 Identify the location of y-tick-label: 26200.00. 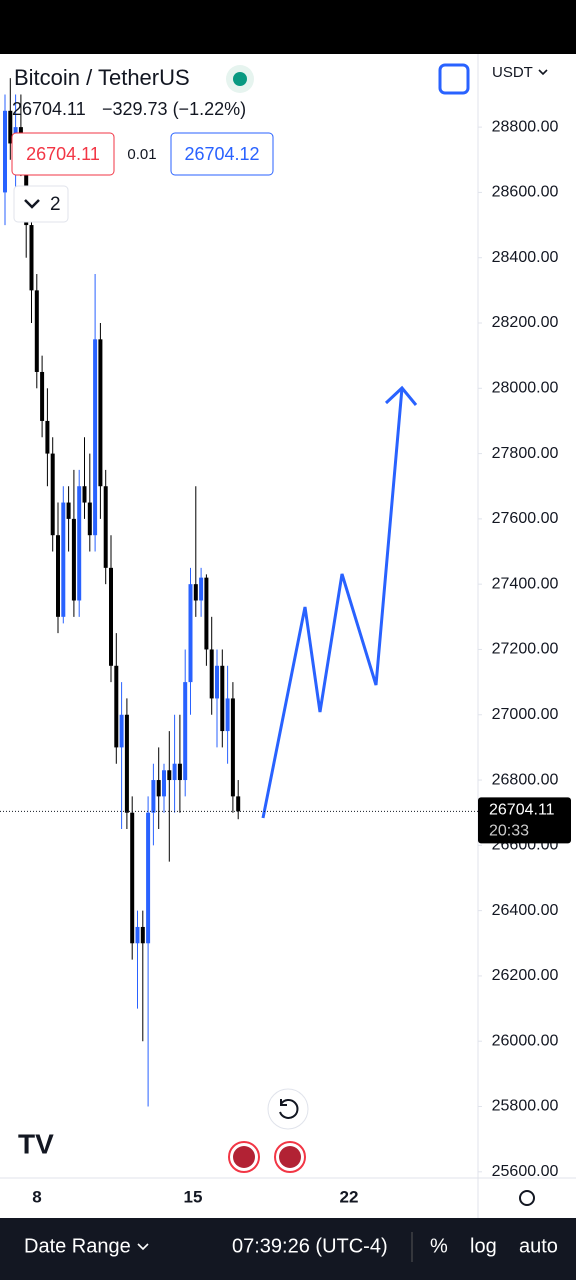
(525, 975).